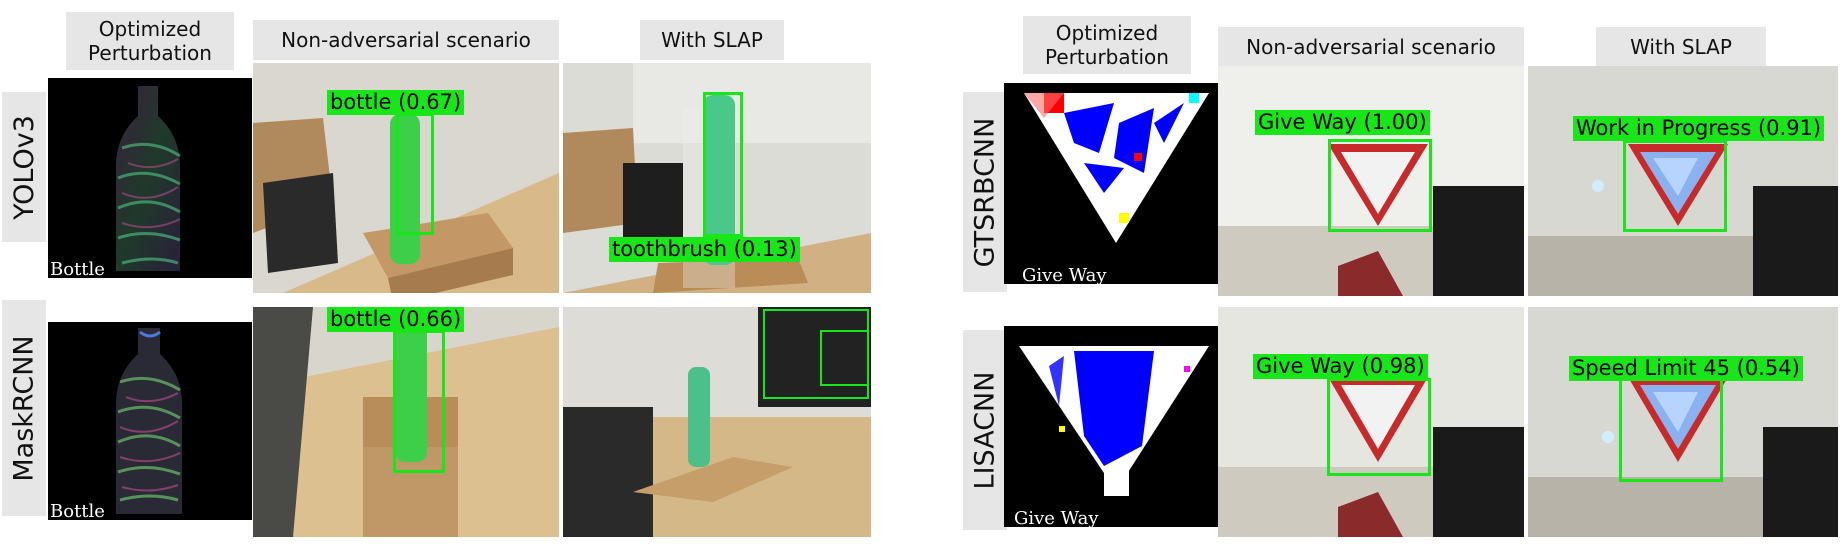 The height and width of the screenshot is (547, 1841). Describe the element at coordinates (150, 178) in the screenshot. I see `perturbation-image-bottle-yolo: Bottle` at that location.